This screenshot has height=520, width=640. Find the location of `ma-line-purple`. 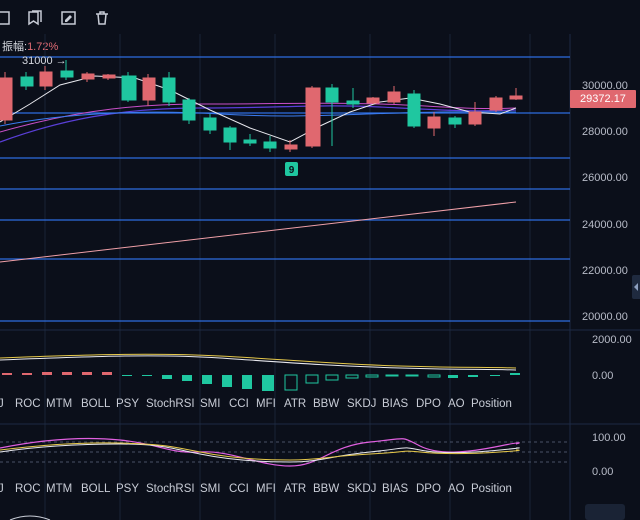

ma-line-purple is located at coordinates (258, 124).